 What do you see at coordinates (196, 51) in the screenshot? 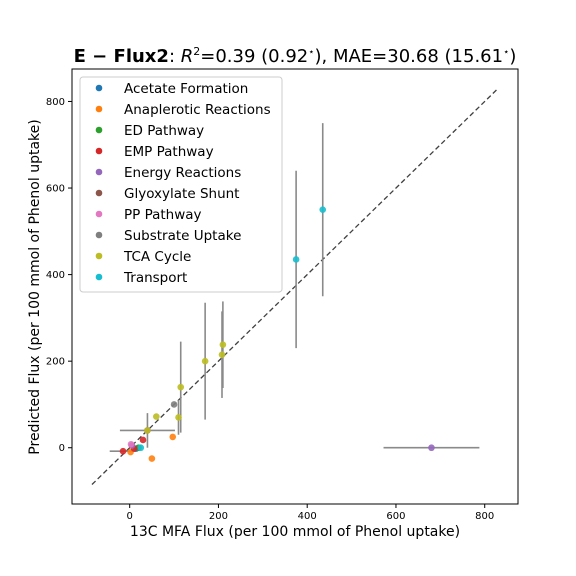
I see `title-r2-sup: 2` at bounding box center [196, 51].